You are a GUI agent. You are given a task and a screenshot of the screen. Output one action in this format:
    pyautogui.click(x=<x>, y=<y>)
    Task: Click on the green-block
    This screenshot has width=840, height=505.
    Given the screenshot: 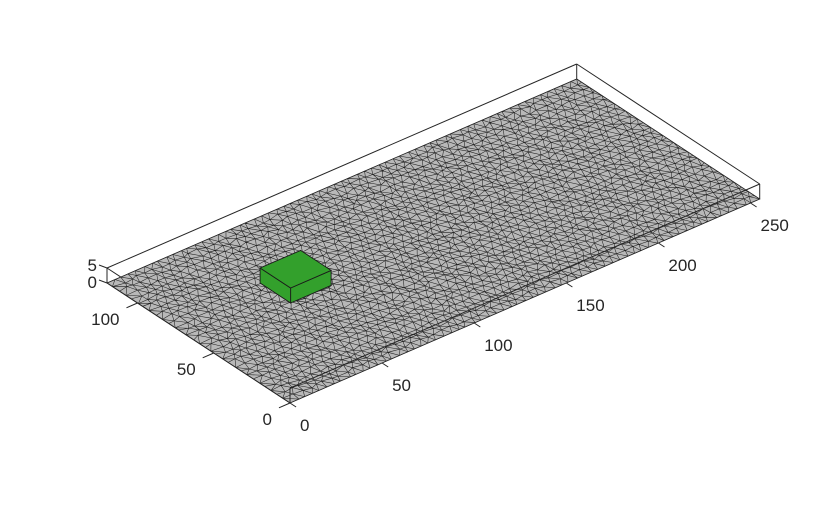 What is the action you would take?
    pyautogui.click(x=296, y=276)
    